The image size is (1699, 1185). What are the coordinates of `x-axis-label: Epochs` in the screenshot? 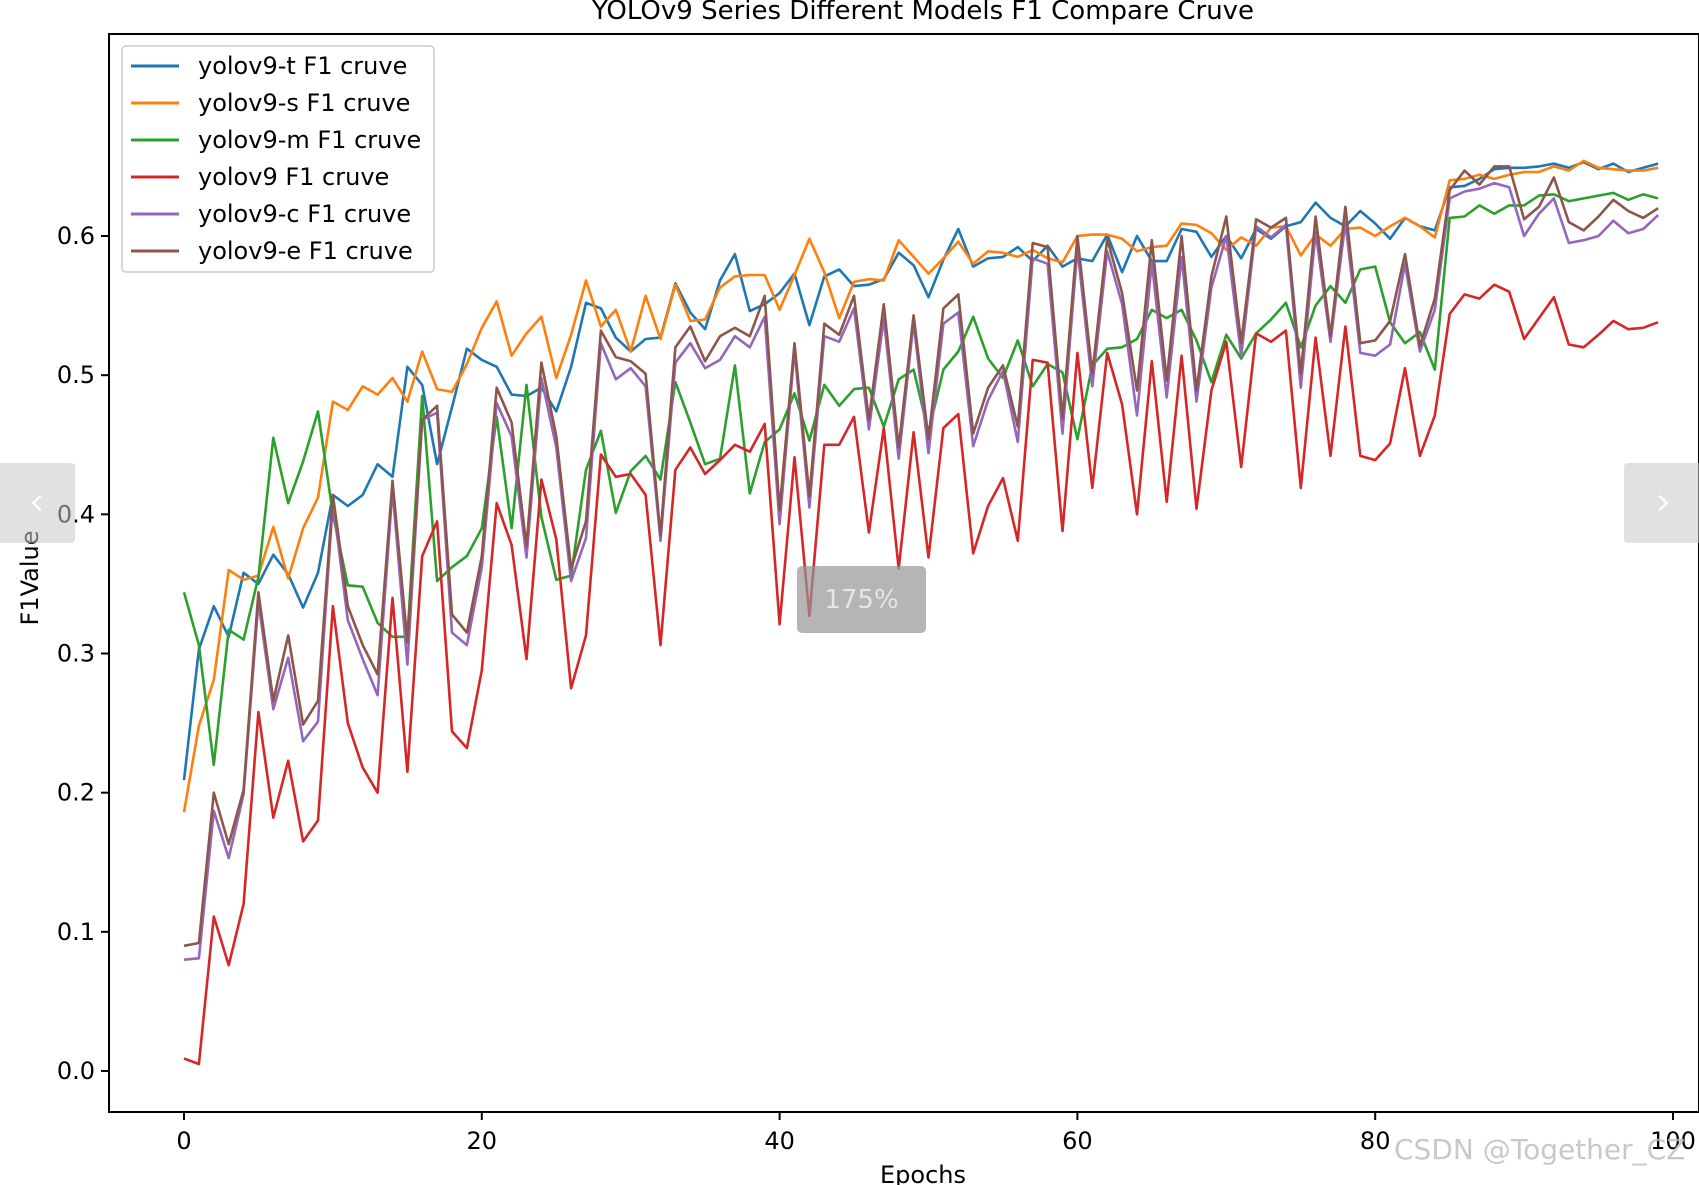 It's located at (923, 1173).